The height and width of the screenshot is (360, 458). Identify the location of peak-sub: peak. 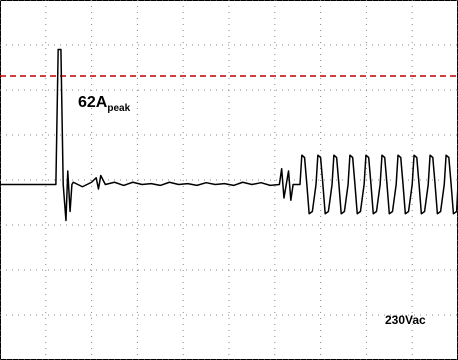
(118, 108).